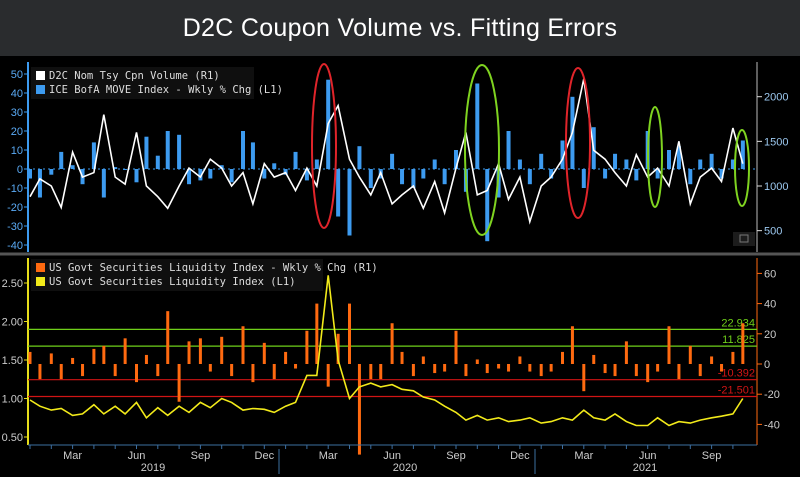 The image size is (800, 477). What do you see at coordinates (738, 323) in the screenshot?
I see `reference-line-label: 22.934` at bounding box center [738, 323].